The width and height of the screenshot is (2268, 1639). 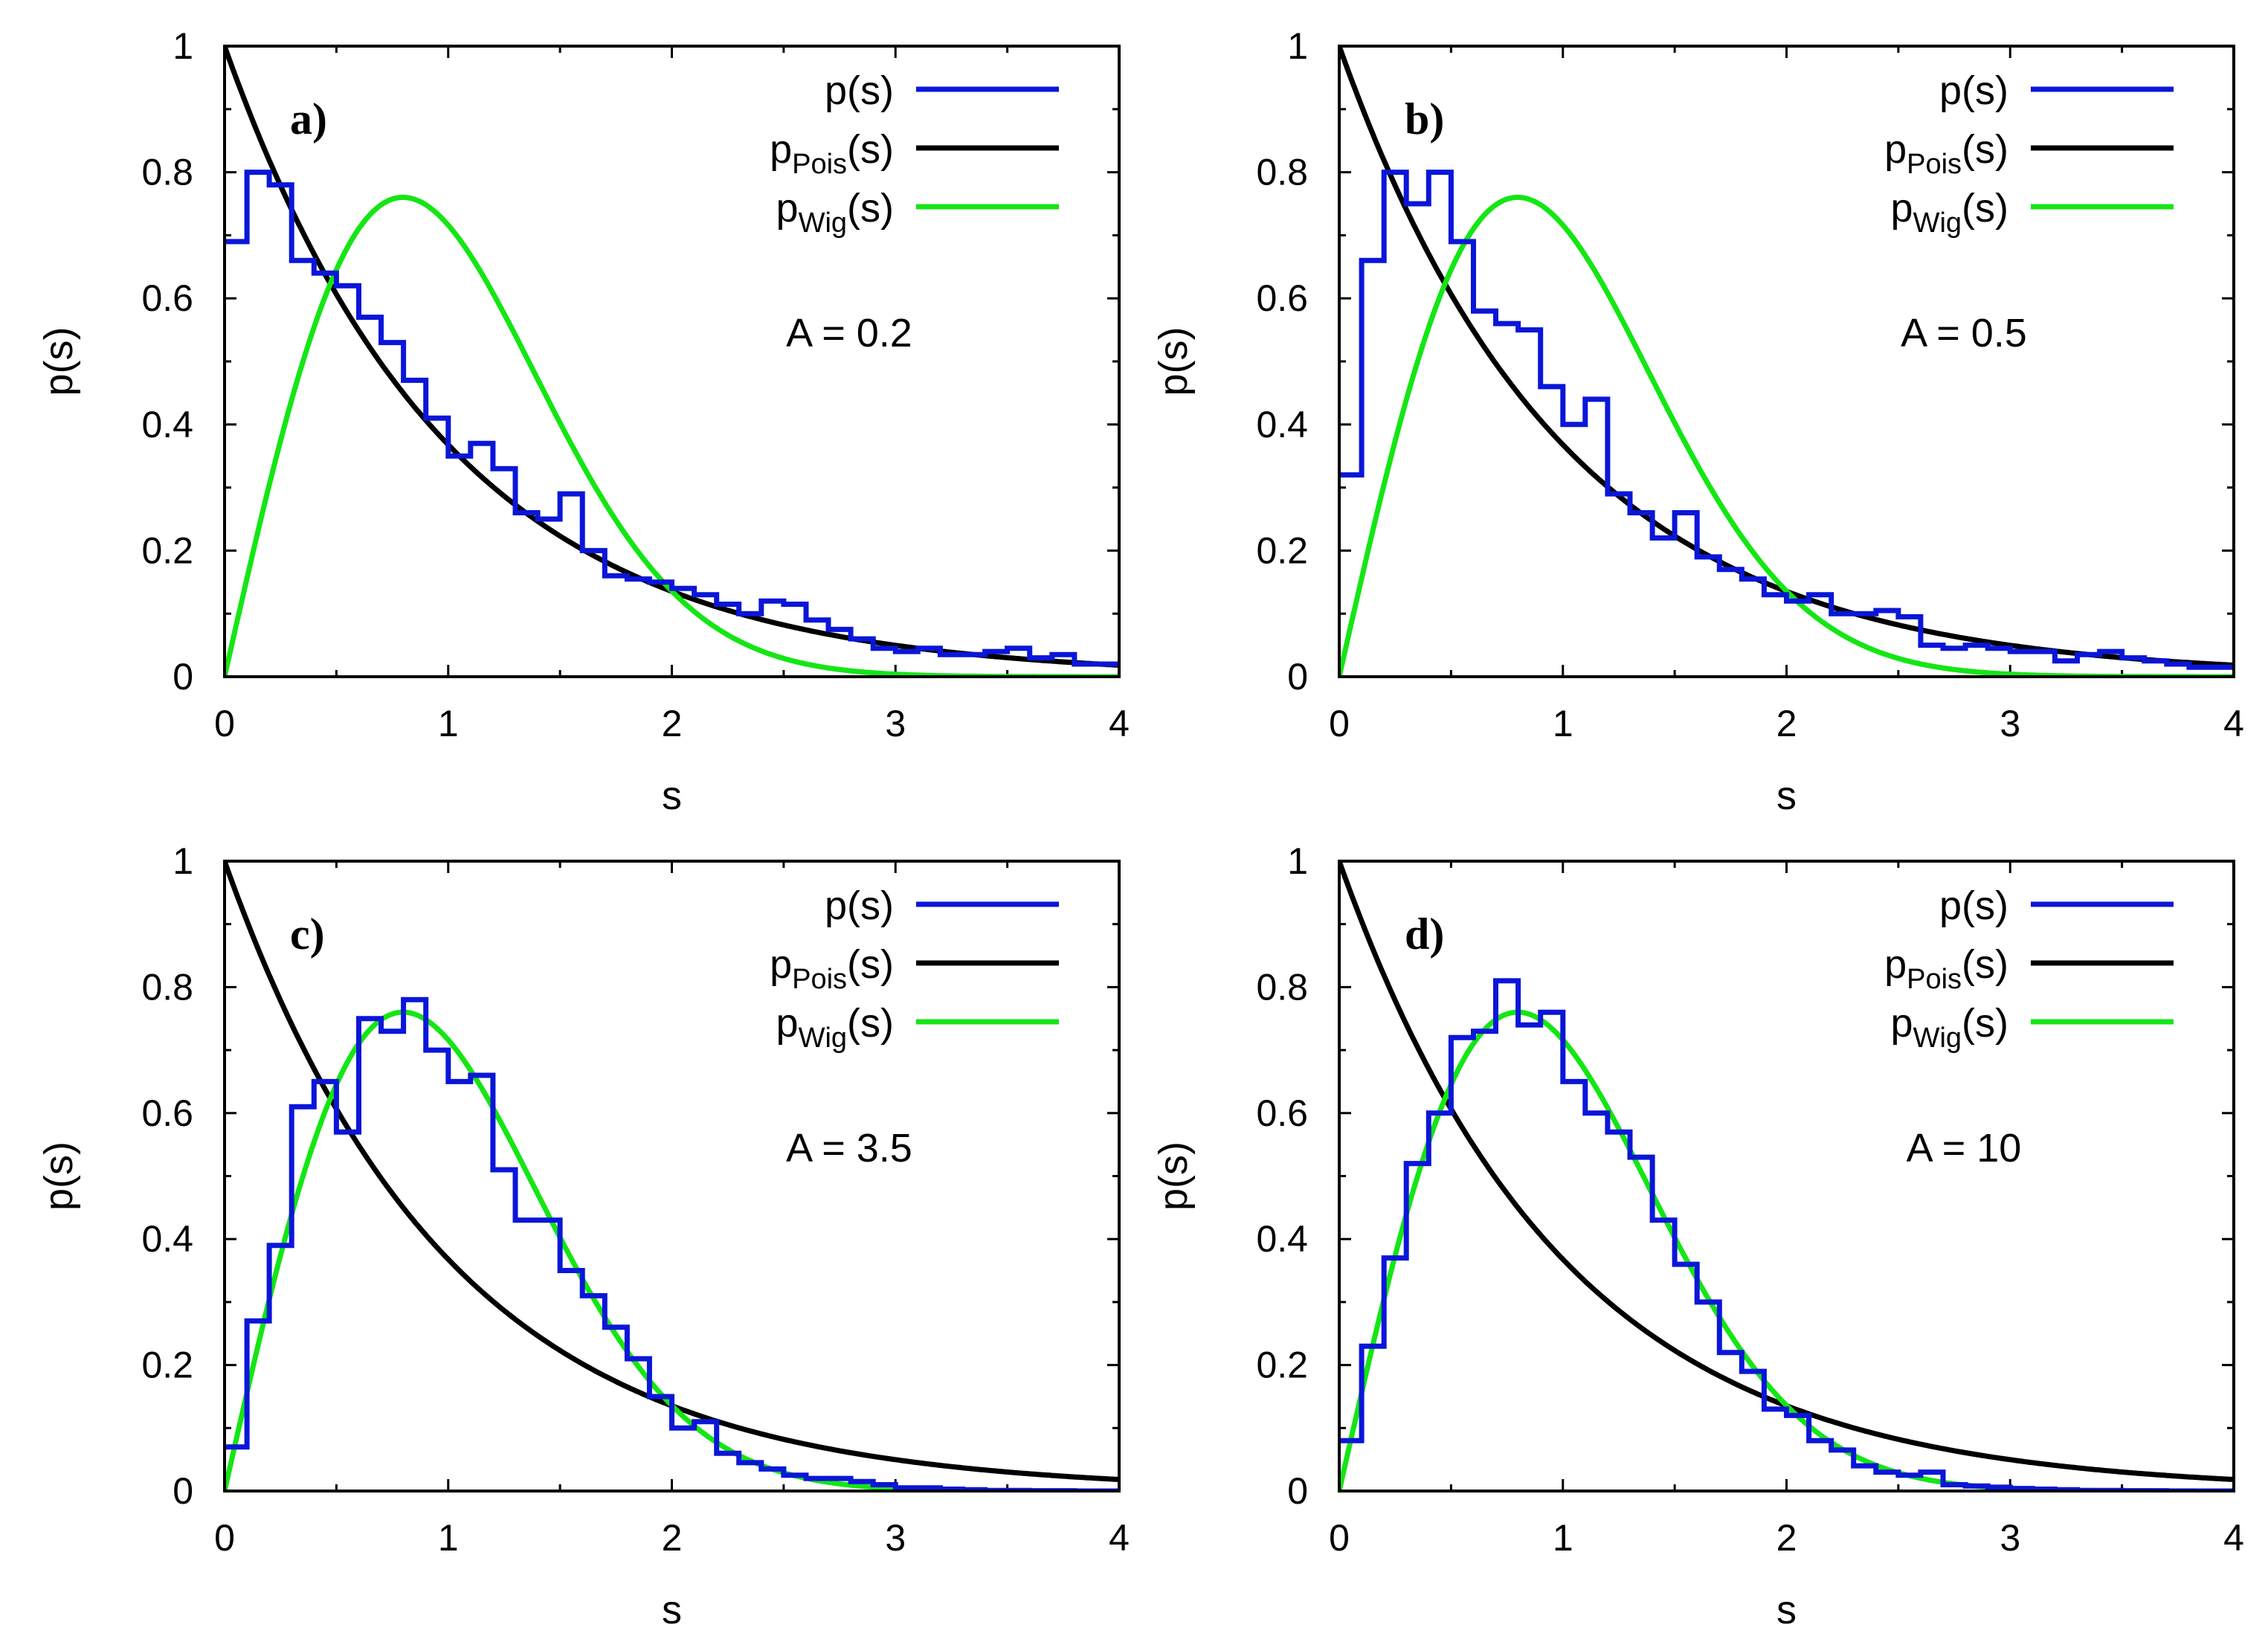 What do you see at coordinates (849, 333) in the screenshot?
I see `parameter-annotation: A = 0.2` at bounding box center [849, 333].